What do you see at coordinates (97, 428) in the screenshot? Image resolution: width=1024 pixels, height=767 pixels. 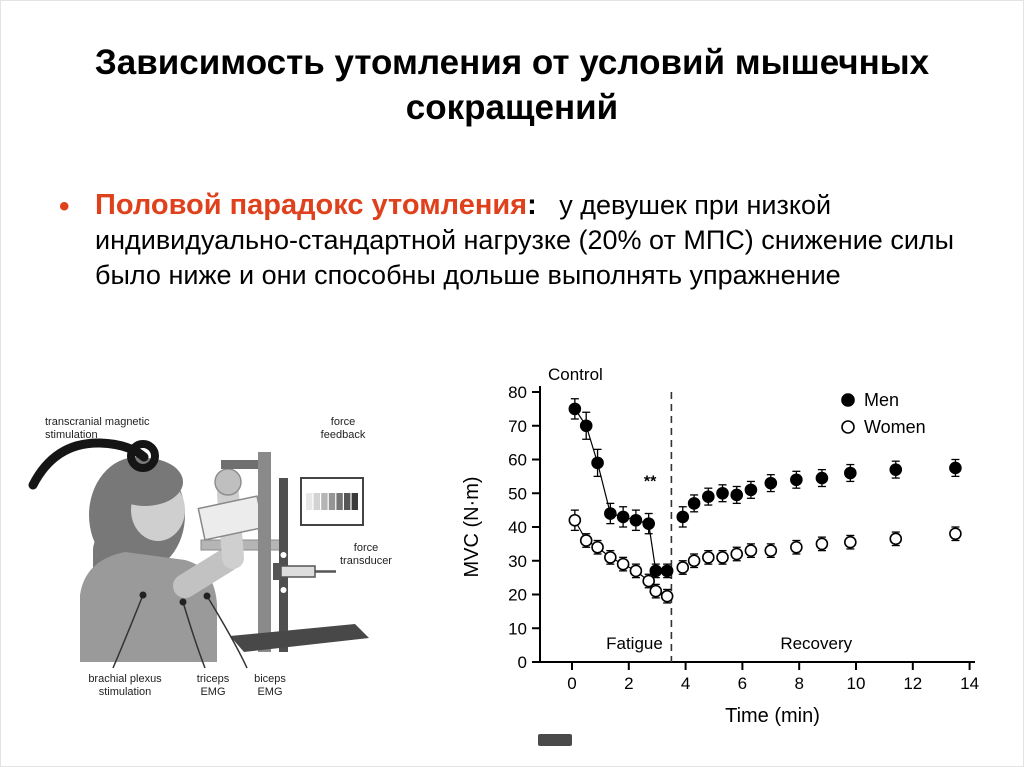 I see `label-transcranial-magnetic-stimulation: transcranial magnetic stimulation` at bounding box center [97, 428].